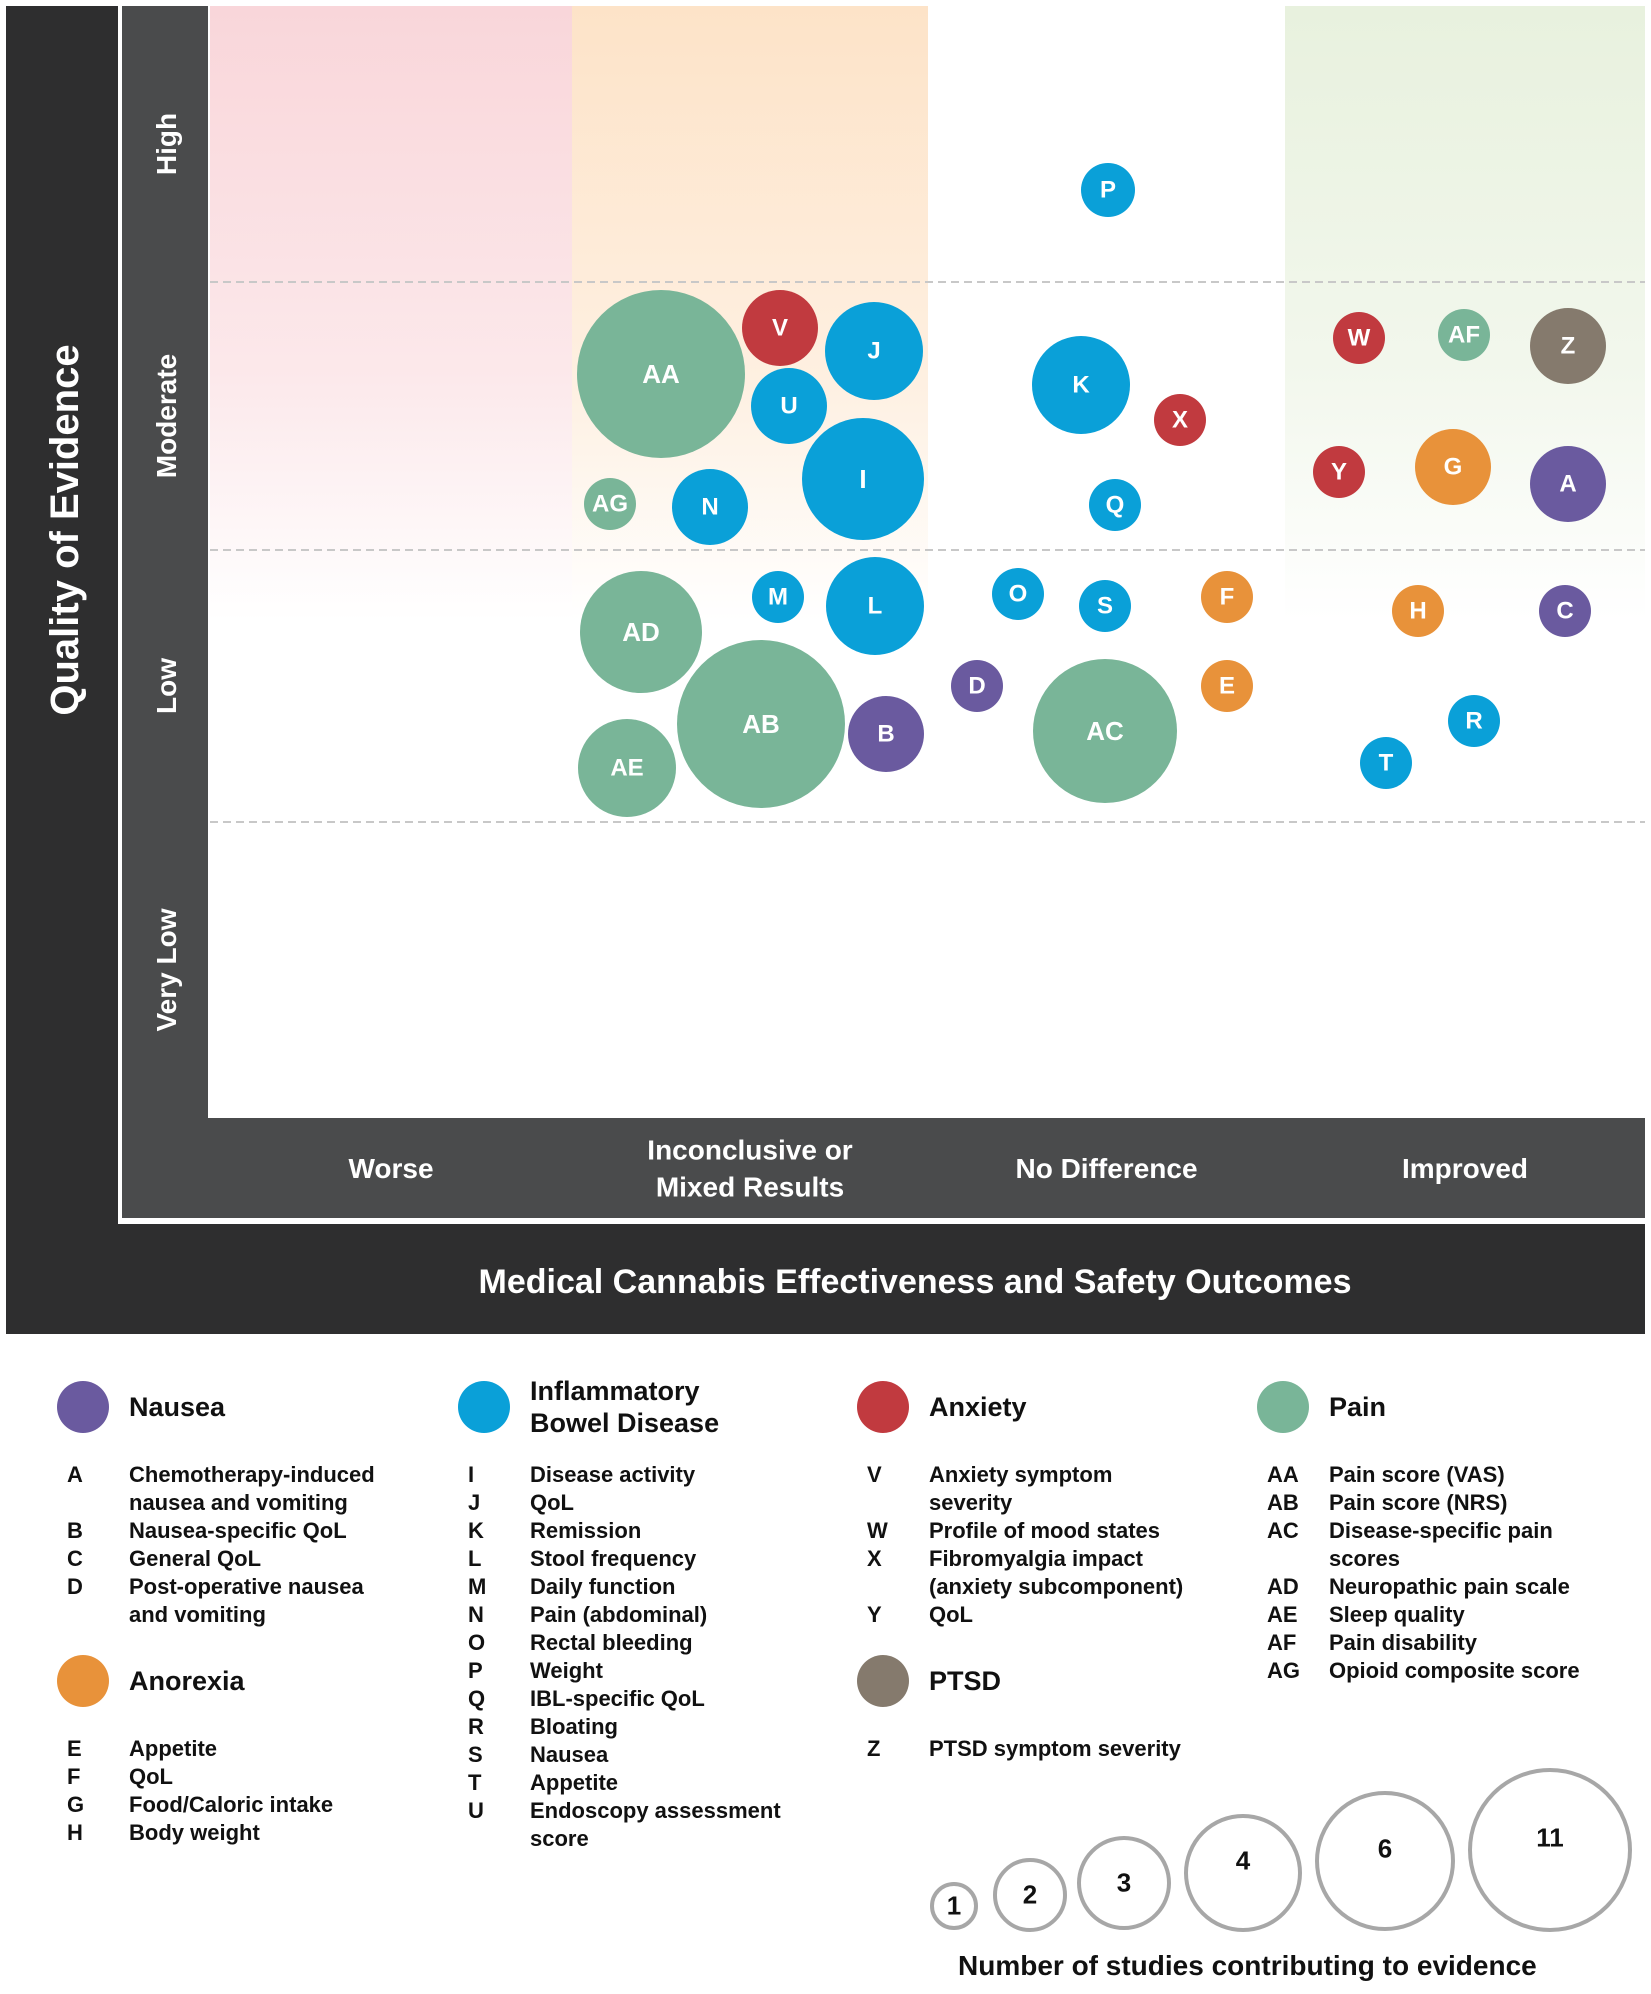  What do you see at coordinates (1464, 335) in the screenshot?
I see `bubble-label-af: AF` at bounding box center [1464, 335].